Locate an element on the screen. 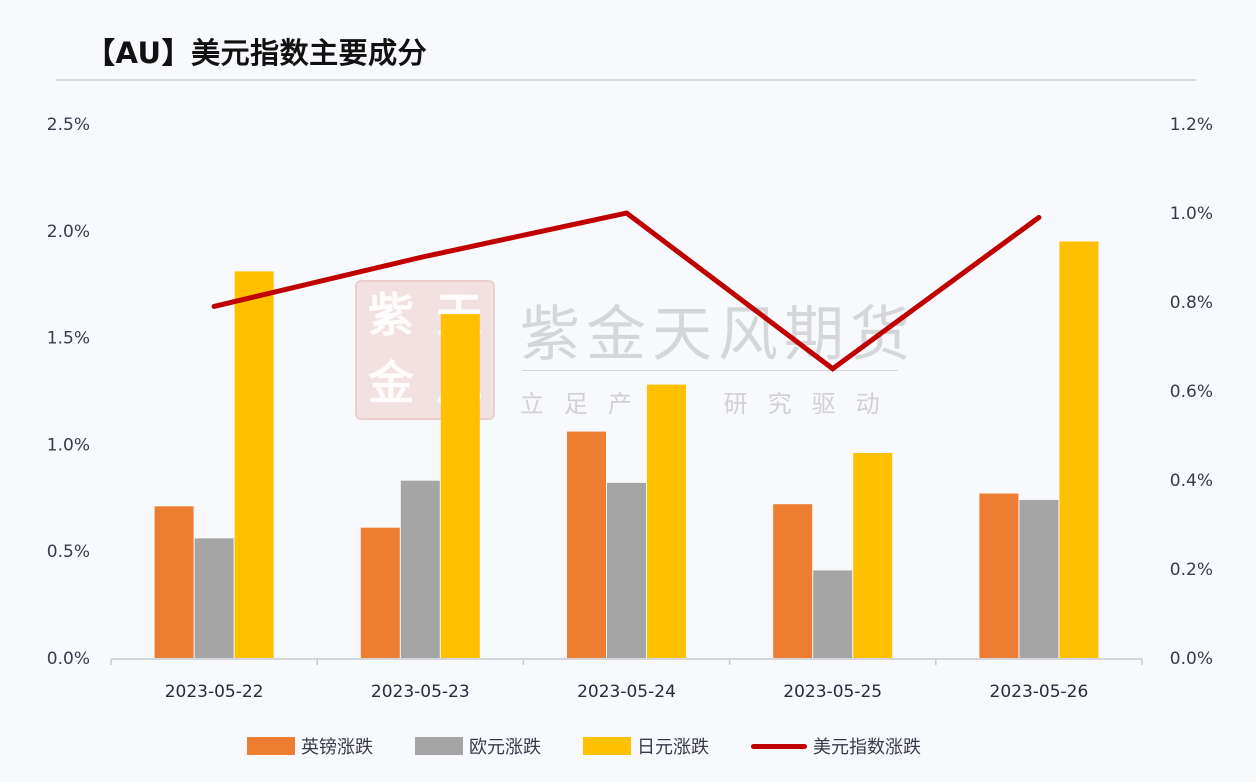 This screenshot has height=782, width=1256. left-axis-tick-label: 0.0% is located at coordinates (68, 659).